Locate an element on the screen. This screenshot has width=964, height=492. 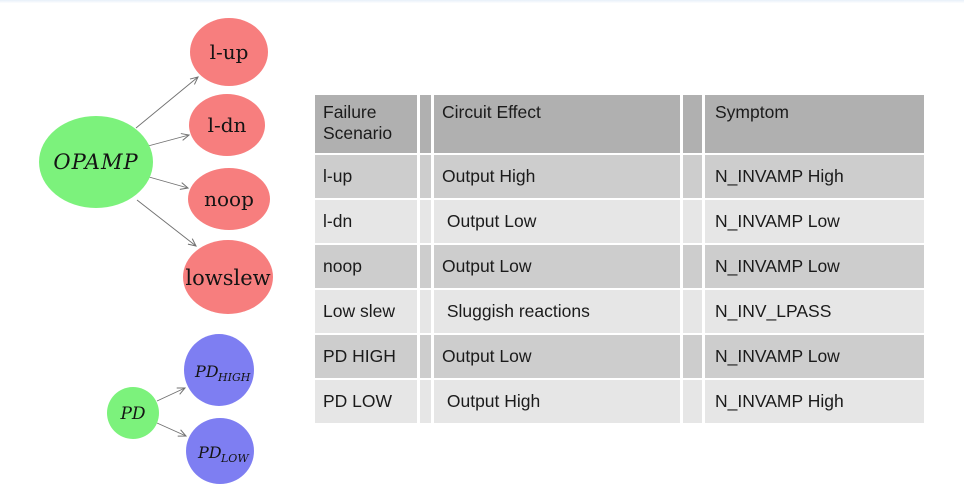
node-pdlow is located at coordinates (220, 451).